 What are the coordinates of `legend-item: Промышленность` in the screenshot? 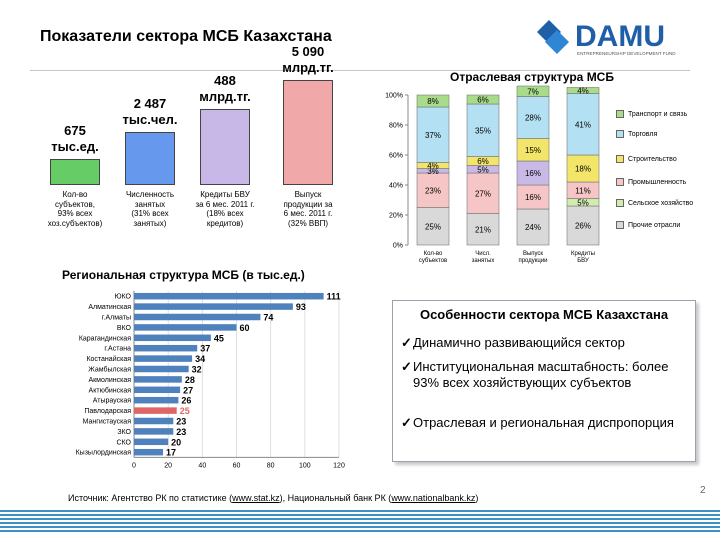 It's located at (651, 182).